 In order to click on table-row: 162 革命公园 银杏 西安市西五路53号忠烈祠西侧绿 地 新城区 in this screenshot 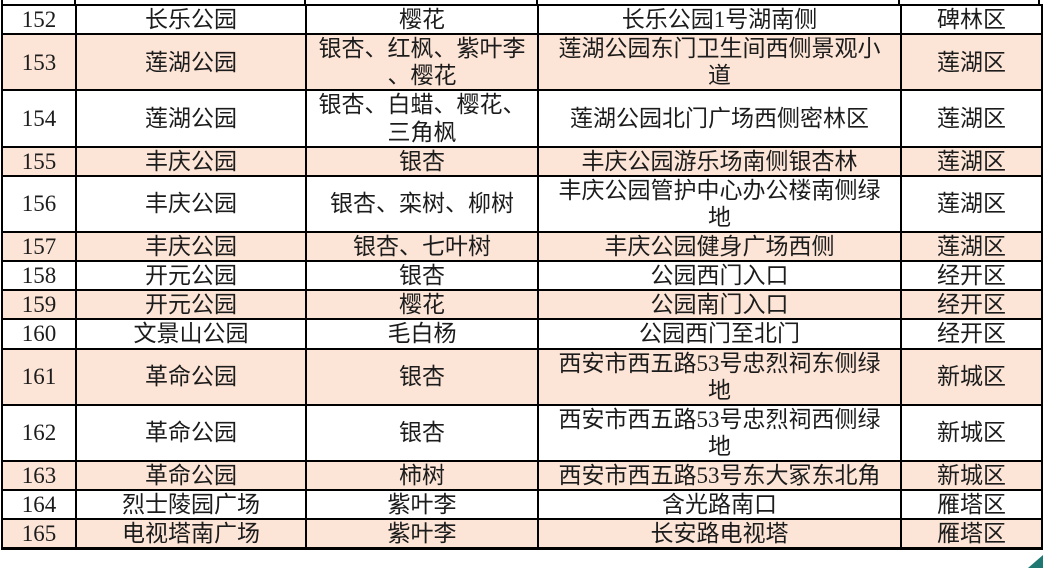, I will do `click(522, 433)`.